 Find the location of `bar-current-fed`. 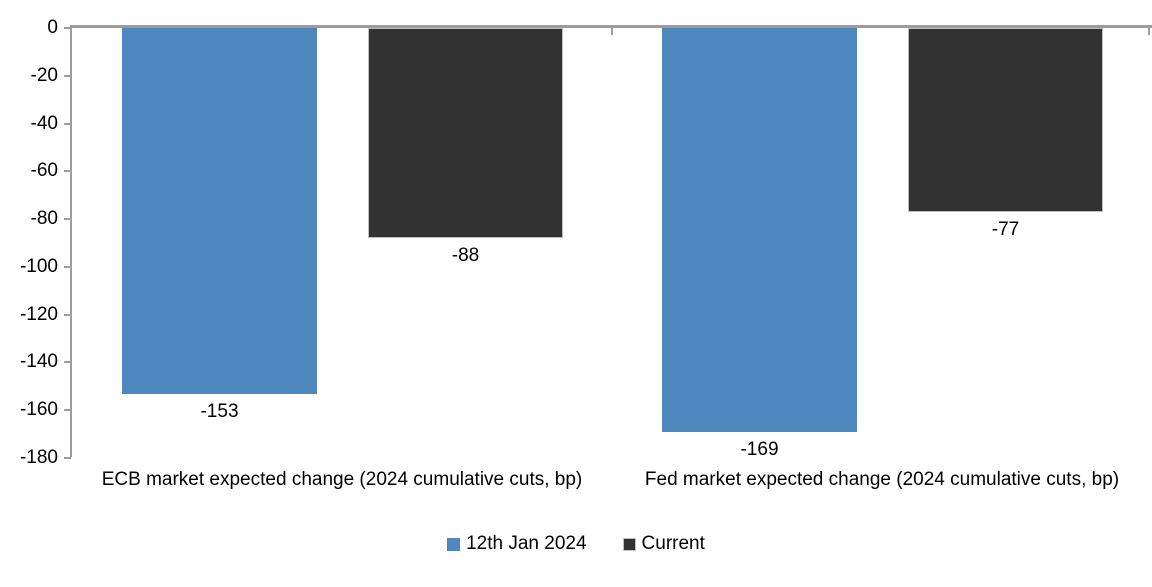

bar-current-fed is located at coordinates (1005, 120).